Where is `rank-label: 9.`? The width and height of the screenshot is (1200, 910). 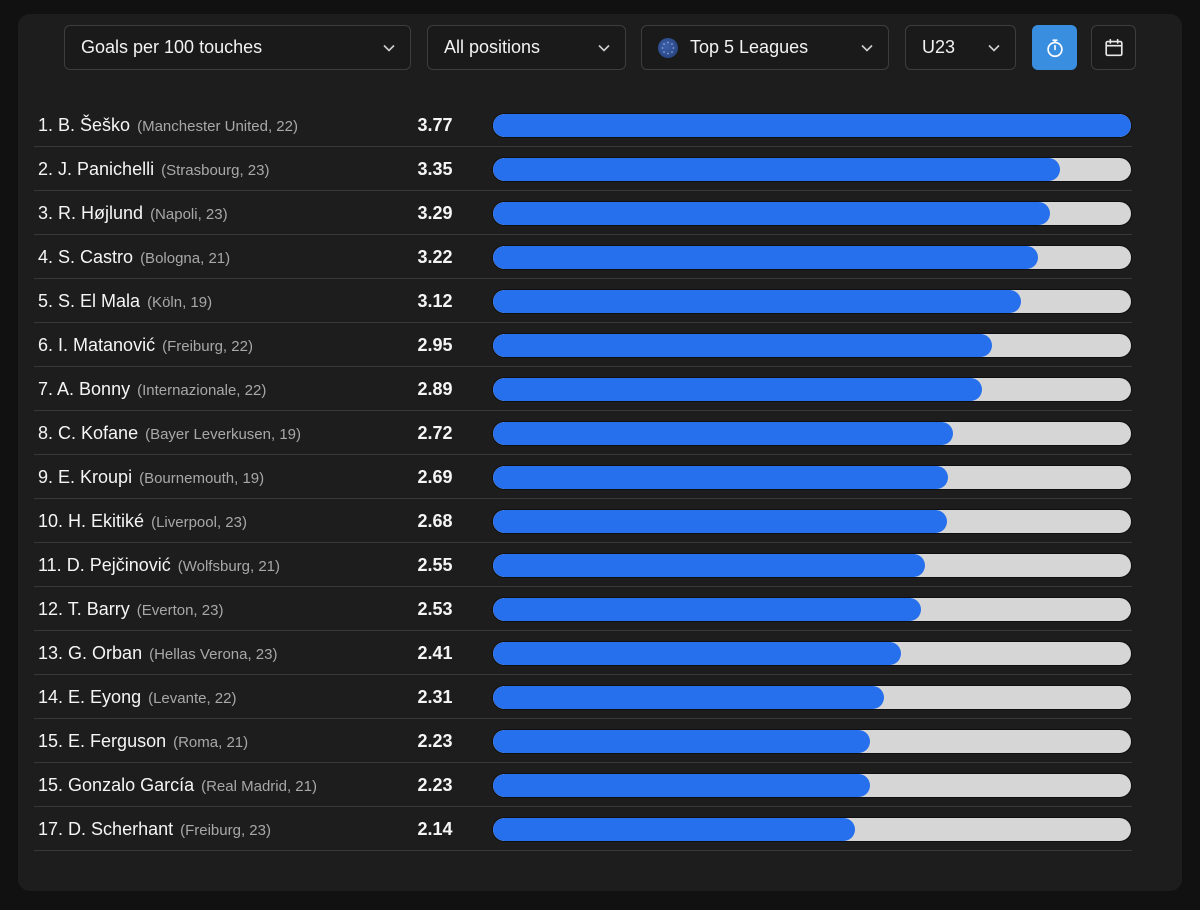 rank-label: 9. is located at coordinates (46, 477).